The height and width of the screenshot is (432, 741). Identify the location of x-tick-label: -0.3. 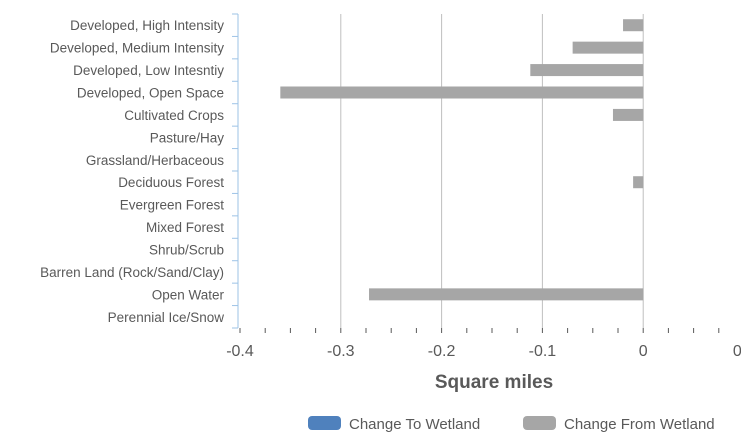
(341, 351).